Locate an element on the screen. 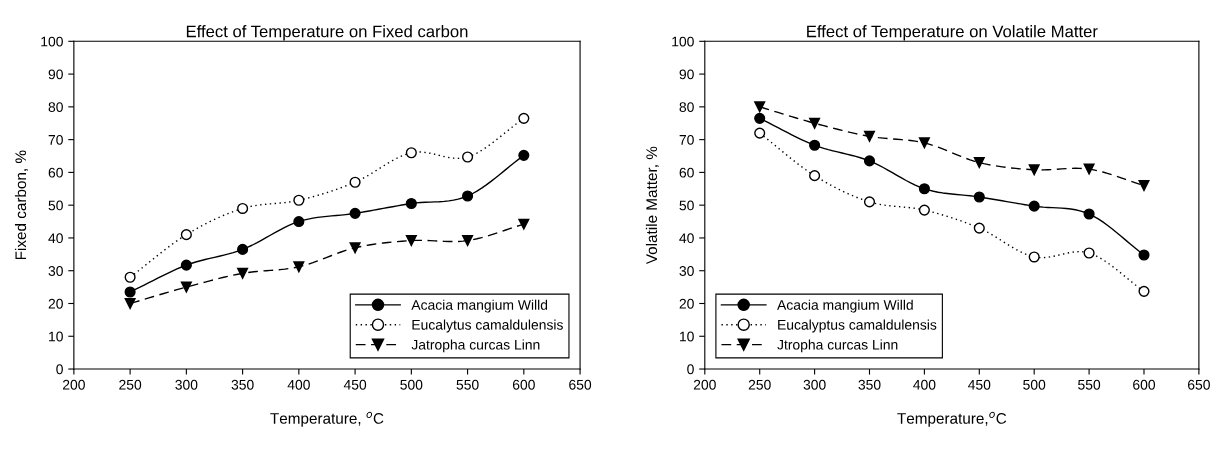  y-axis-title: Fixed carbon, % is located at coordinates (21, 205).